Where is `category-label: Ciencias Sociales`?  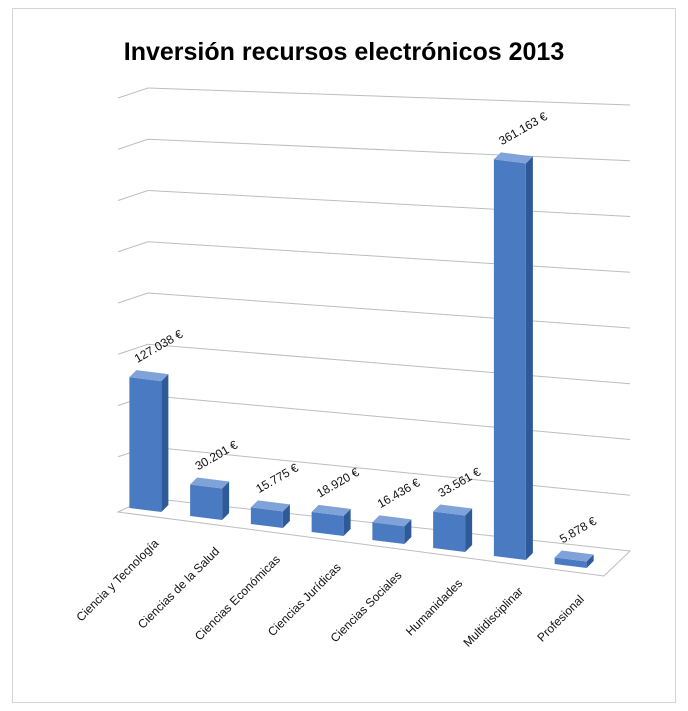
category-label: Ciencias Sociales is located at coordinates (366, 606).